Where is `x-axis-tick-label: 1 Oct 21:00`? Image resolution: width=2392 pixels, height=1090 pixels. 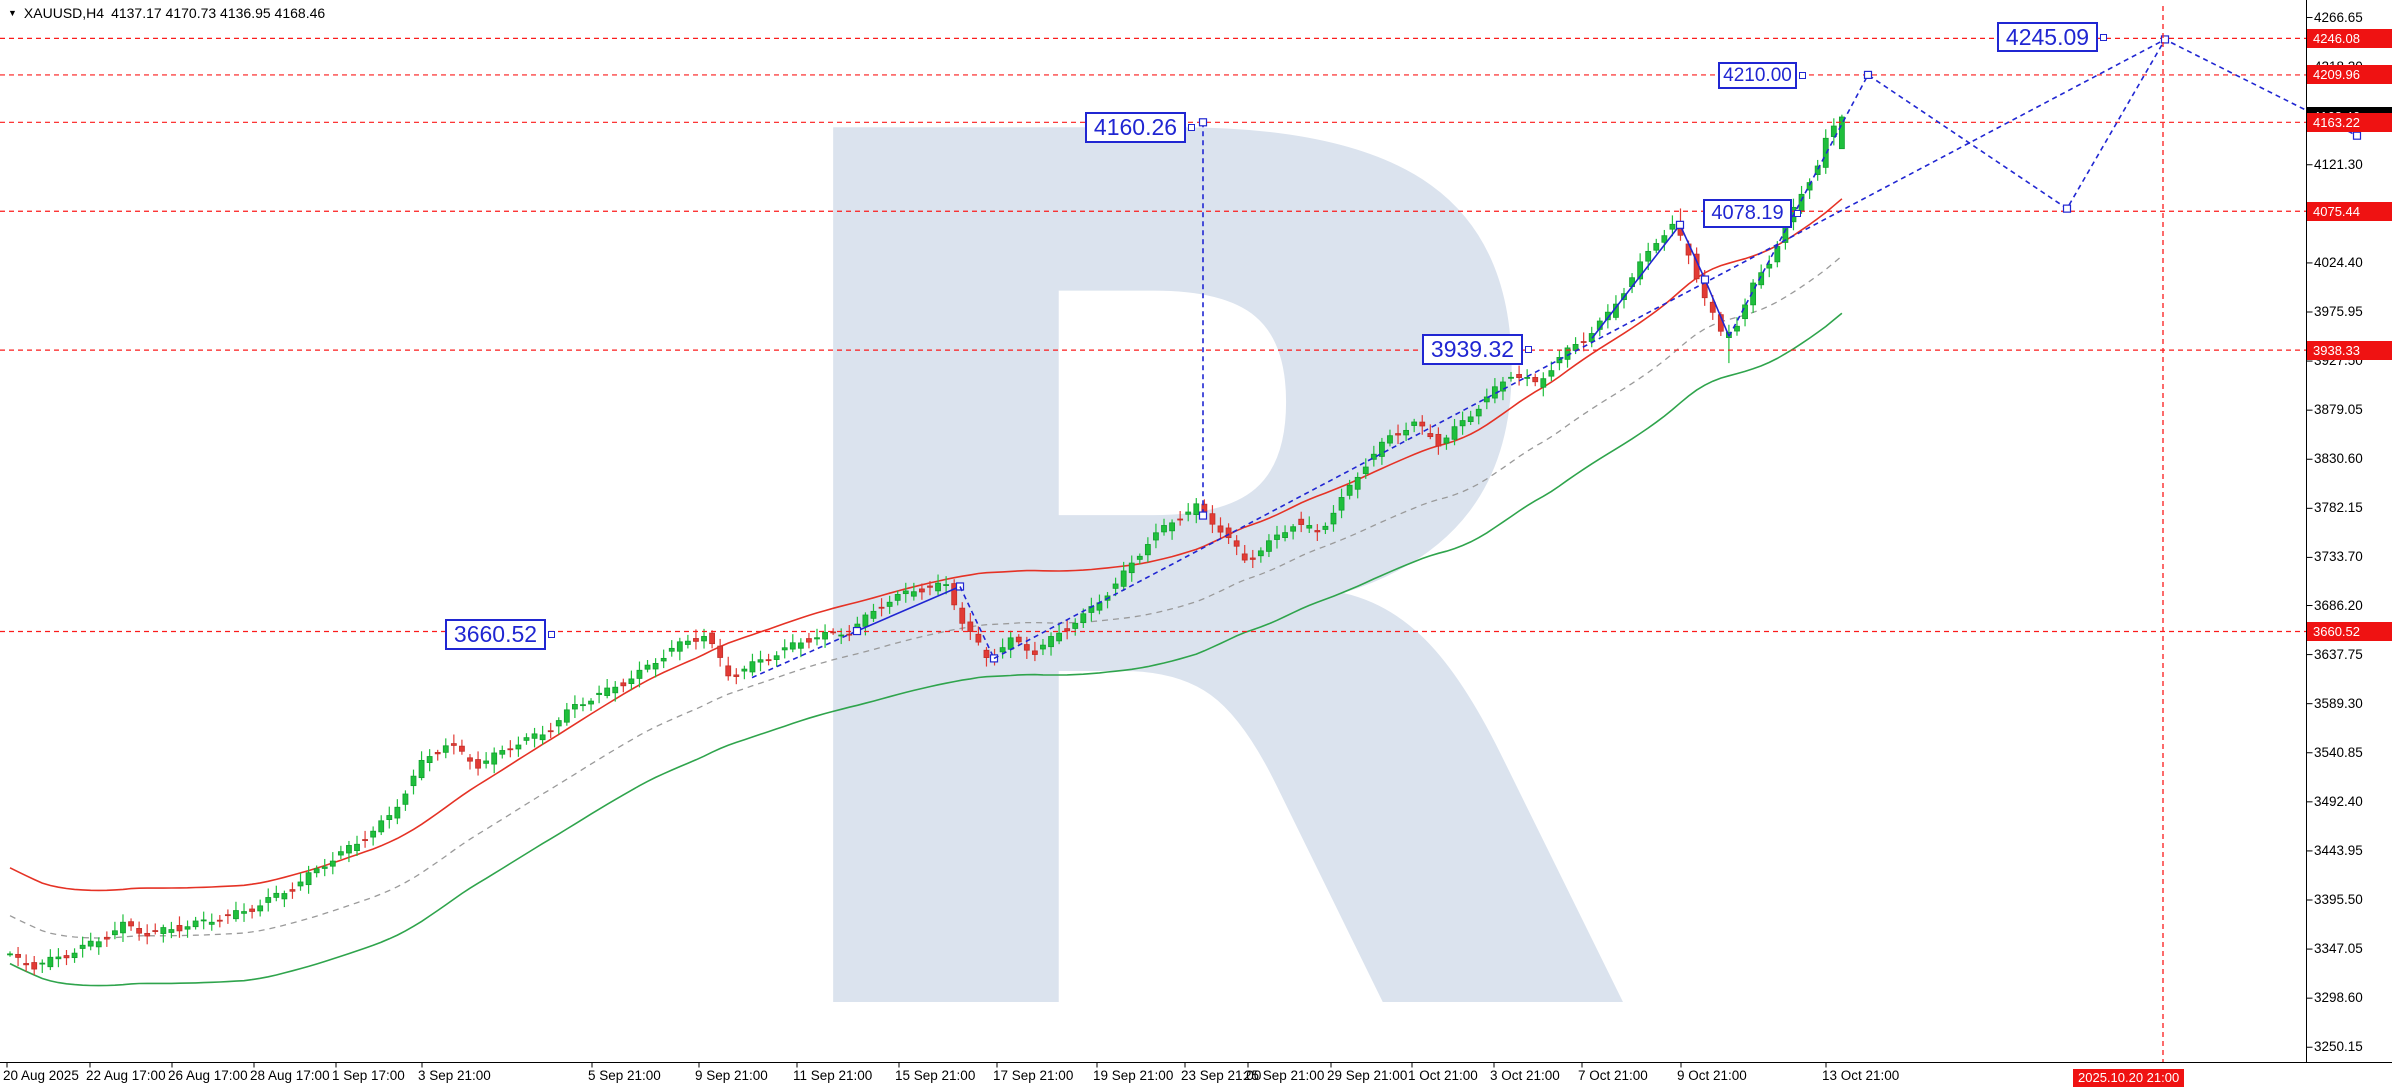 x-axis-tick-label: 1 Oct 21:00 is located at coordinates (1443, 1075).